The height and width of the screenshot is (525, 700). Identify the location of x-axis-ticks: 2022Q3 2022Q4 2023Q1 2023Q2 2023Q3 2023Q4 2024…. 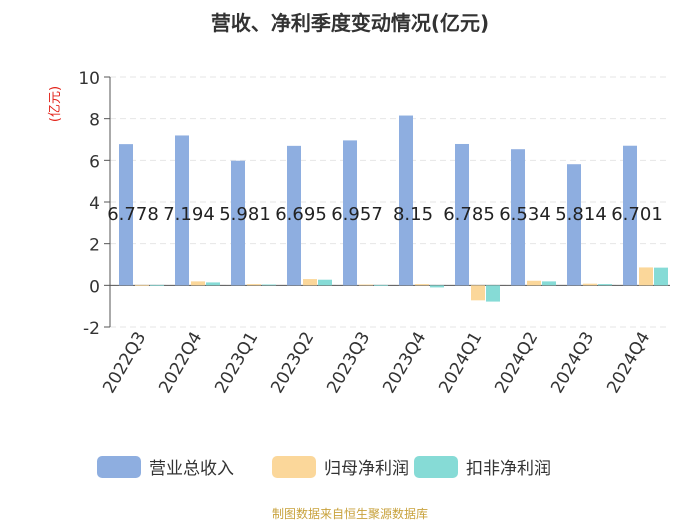
(376, 363).